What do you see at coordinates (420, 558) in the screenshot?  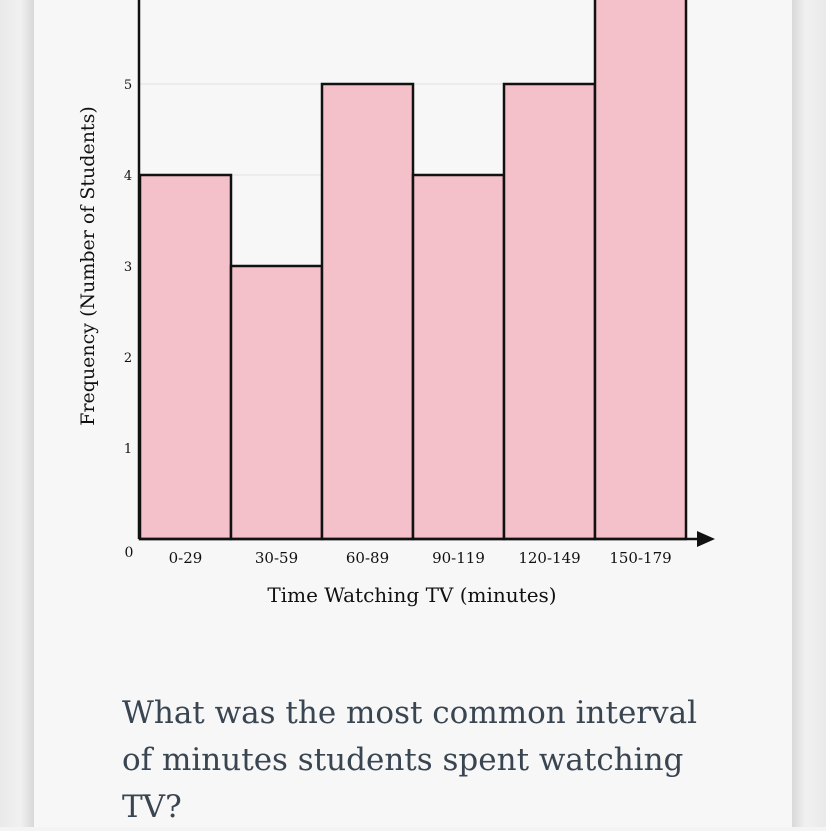 I see `x-tick-labels: 0-29 30-59 60-89 90-119 120-149 150-179` at bounding box center [420, 558].